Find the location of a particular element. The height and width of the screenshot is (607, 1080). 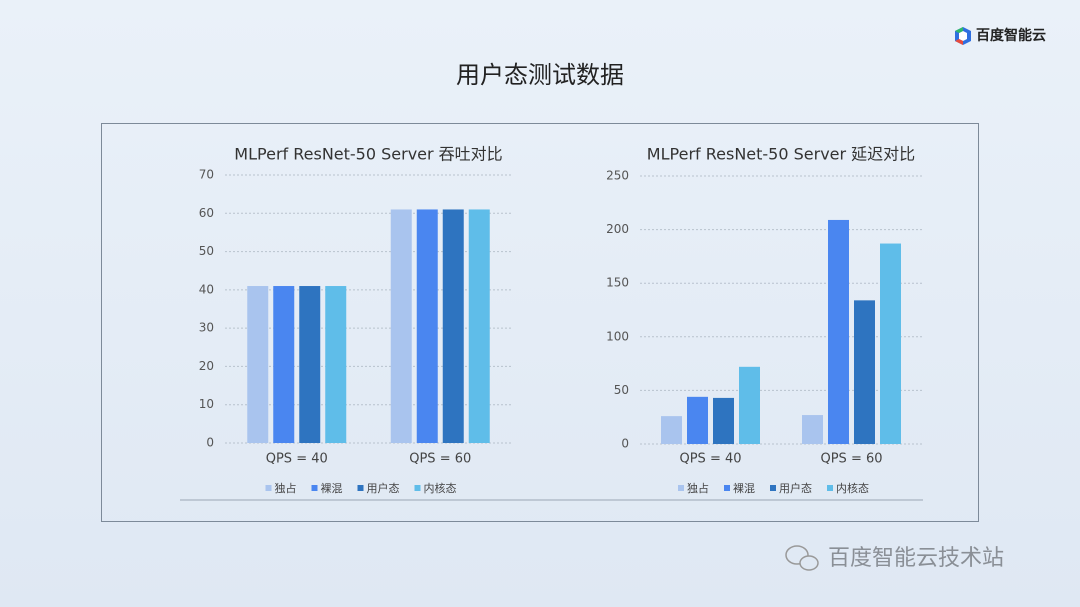

logo: 百度智能云 is located at coordinates (1000, 36).